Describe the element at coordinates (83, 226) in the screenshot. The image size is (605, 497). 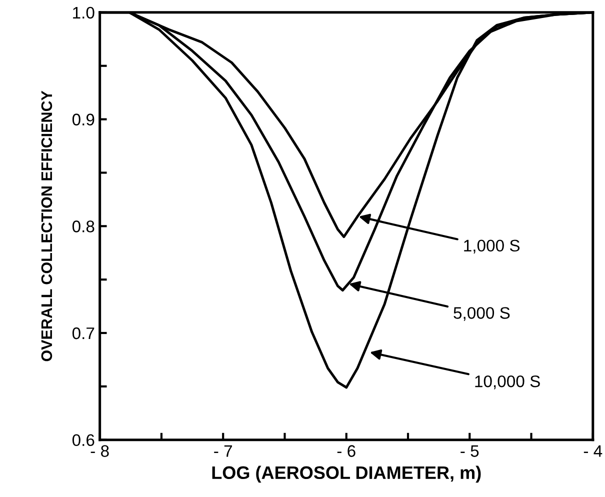
I see `y-tick-label: 0.8` at that location.